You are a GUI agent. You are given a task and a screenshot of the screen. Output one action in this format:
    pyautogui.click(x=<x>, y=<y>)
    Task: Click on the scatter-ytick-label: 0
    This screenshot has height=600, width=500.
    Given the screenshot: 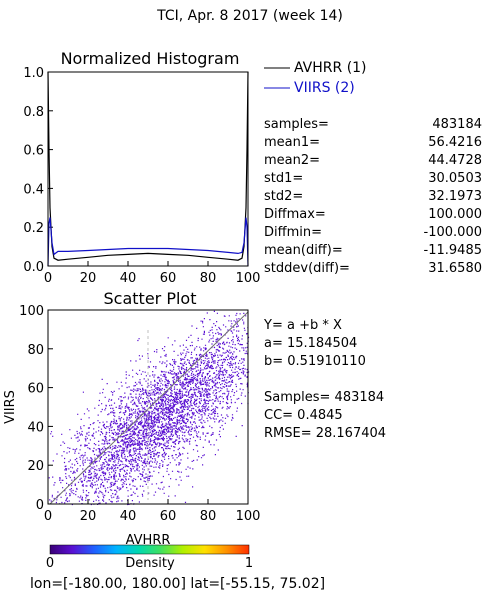 What is the action you would take?
    pyautogui.click(x=40, y=505)
    